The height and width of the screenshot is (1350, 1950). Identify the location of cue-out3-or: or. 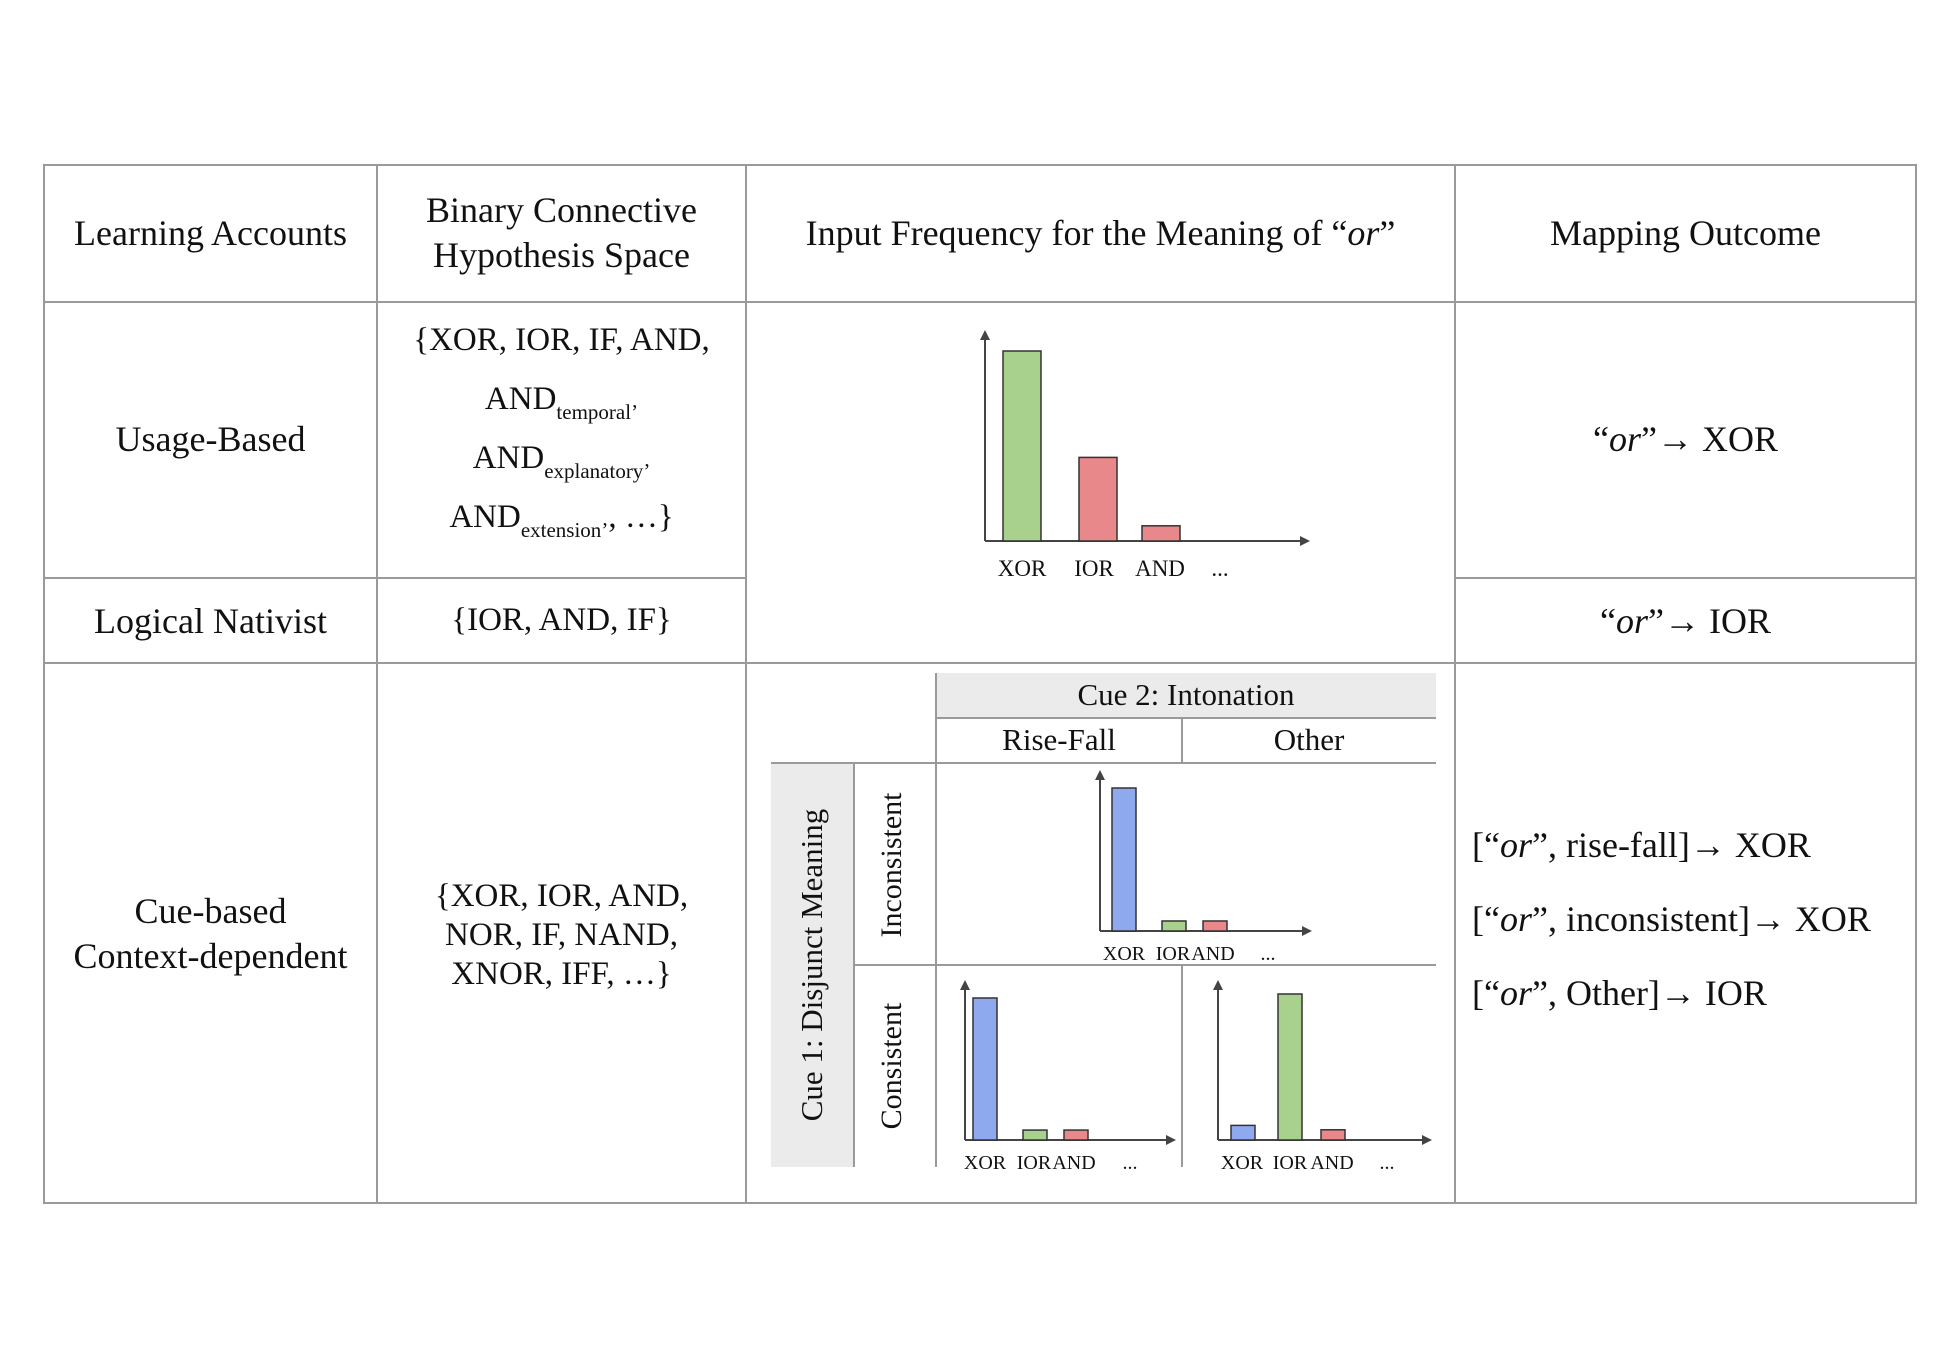
(1515, 993).